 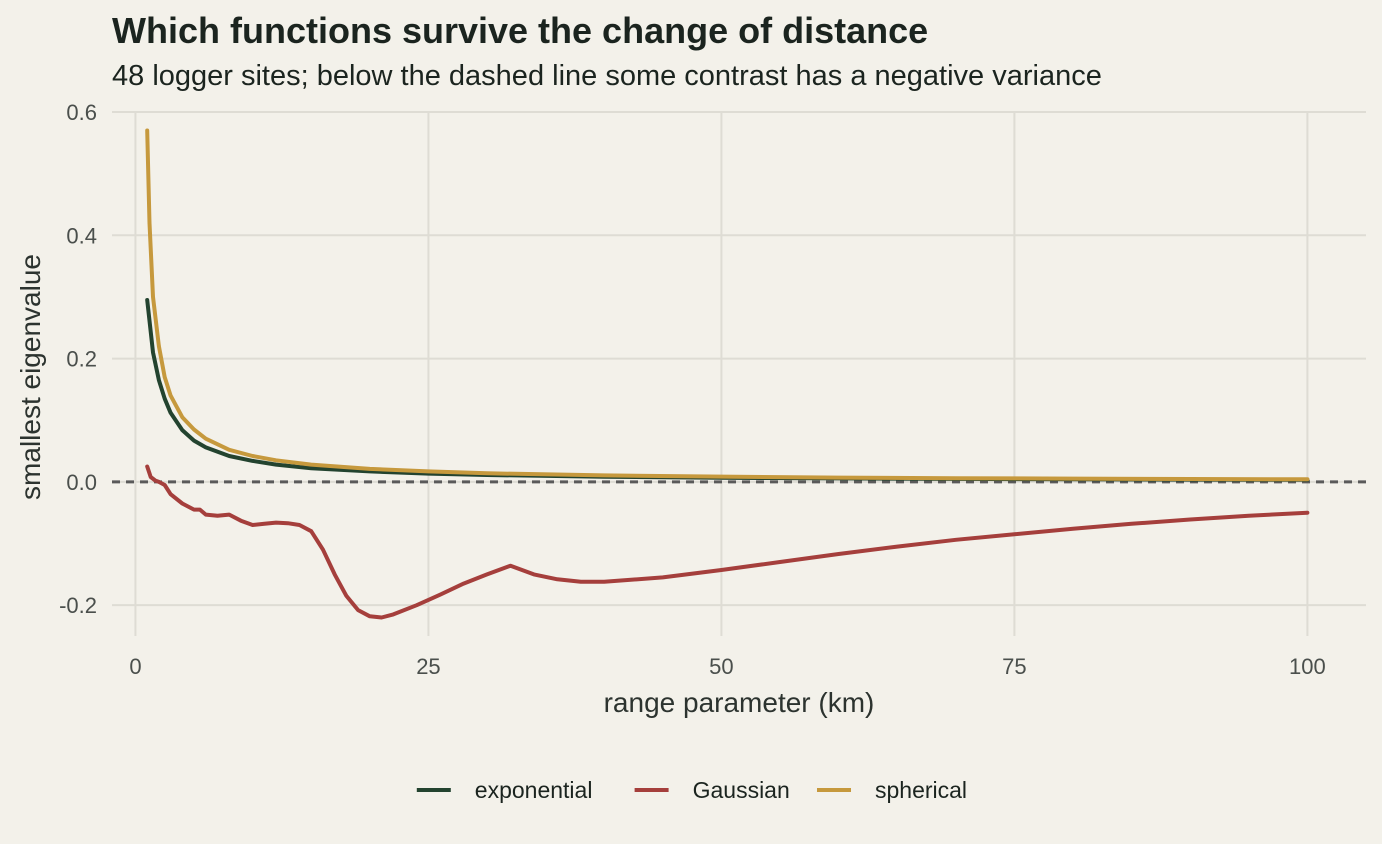 What do you see at coordinates (534, 790) in the screenshot?
I see `legend-label-exponential: exponential` at bounding box center [534, 790].